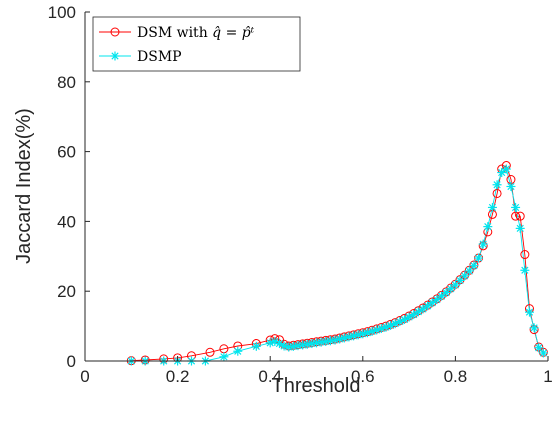 Image resolution: width=553 pixels, height=434 pixels. Describe the element at coordinates (69, 187) in the screenshot. I see `y-axis-ticks: 0 20 40 60 80 100` at that location.